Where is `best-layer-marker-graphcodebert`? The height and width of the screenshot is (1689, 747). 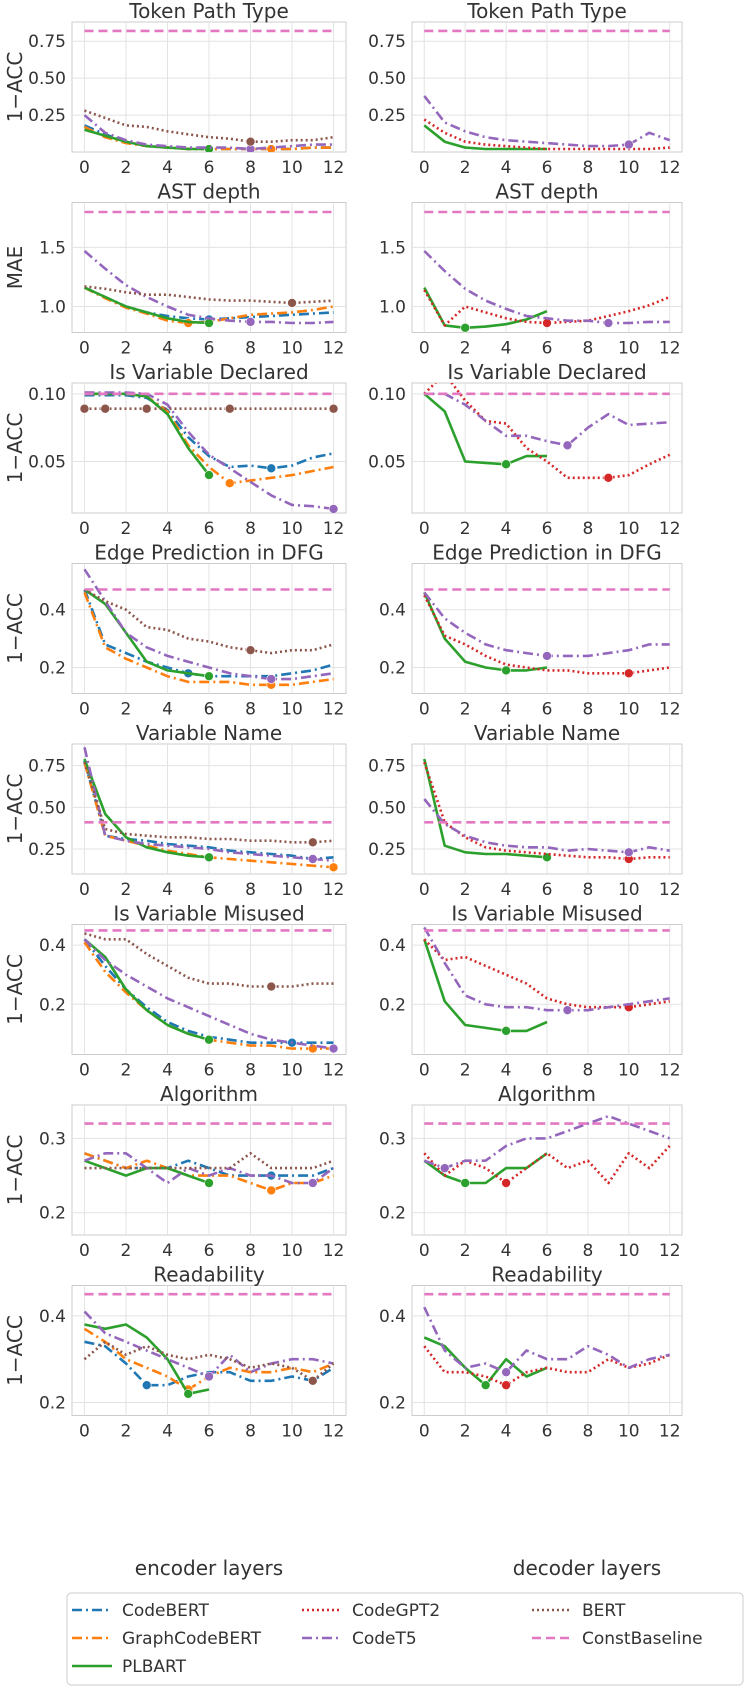 best-layer-marker-graphcodebert is located at coordinates (312, 1048).